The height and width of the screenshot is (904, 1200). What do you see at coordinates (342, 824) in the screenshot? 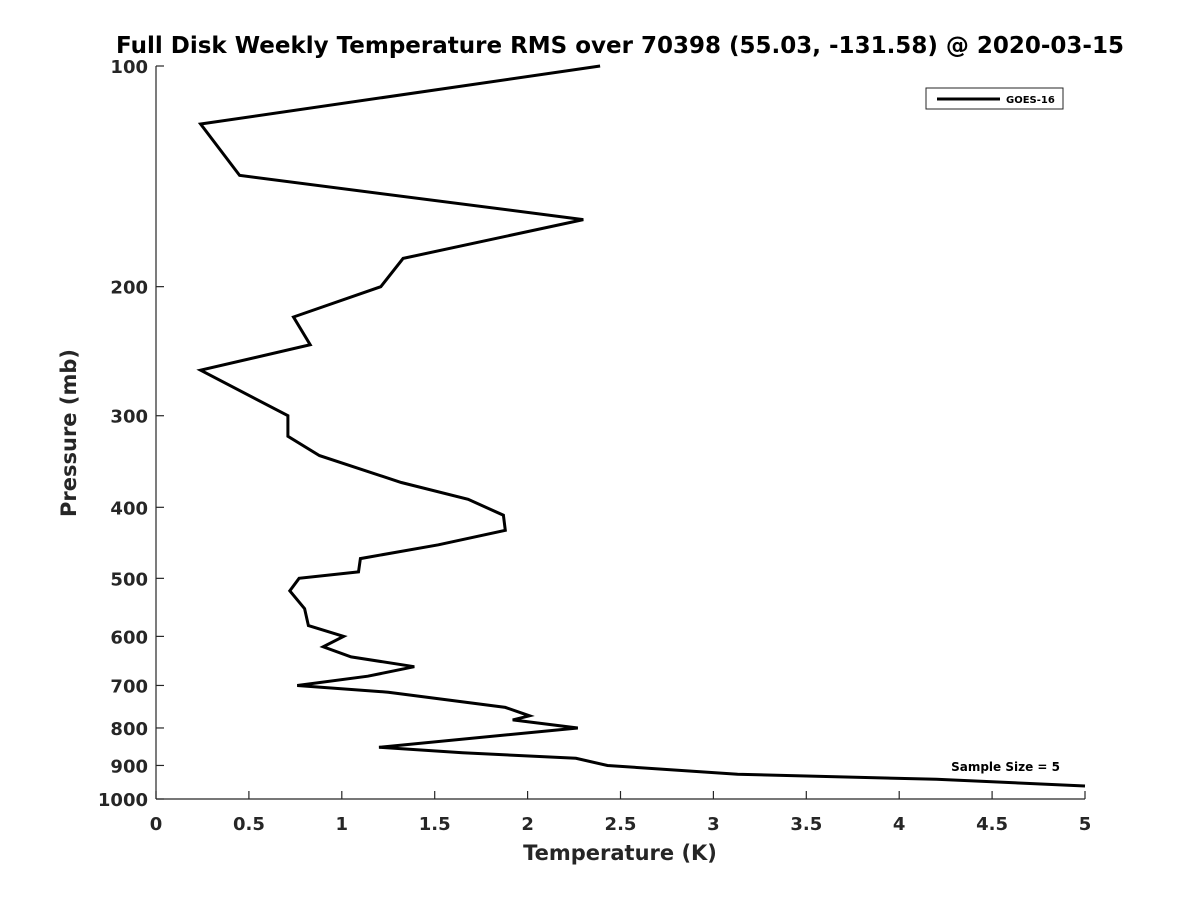
I see `x-tick-label: 1` at bounding box center [342, 824].